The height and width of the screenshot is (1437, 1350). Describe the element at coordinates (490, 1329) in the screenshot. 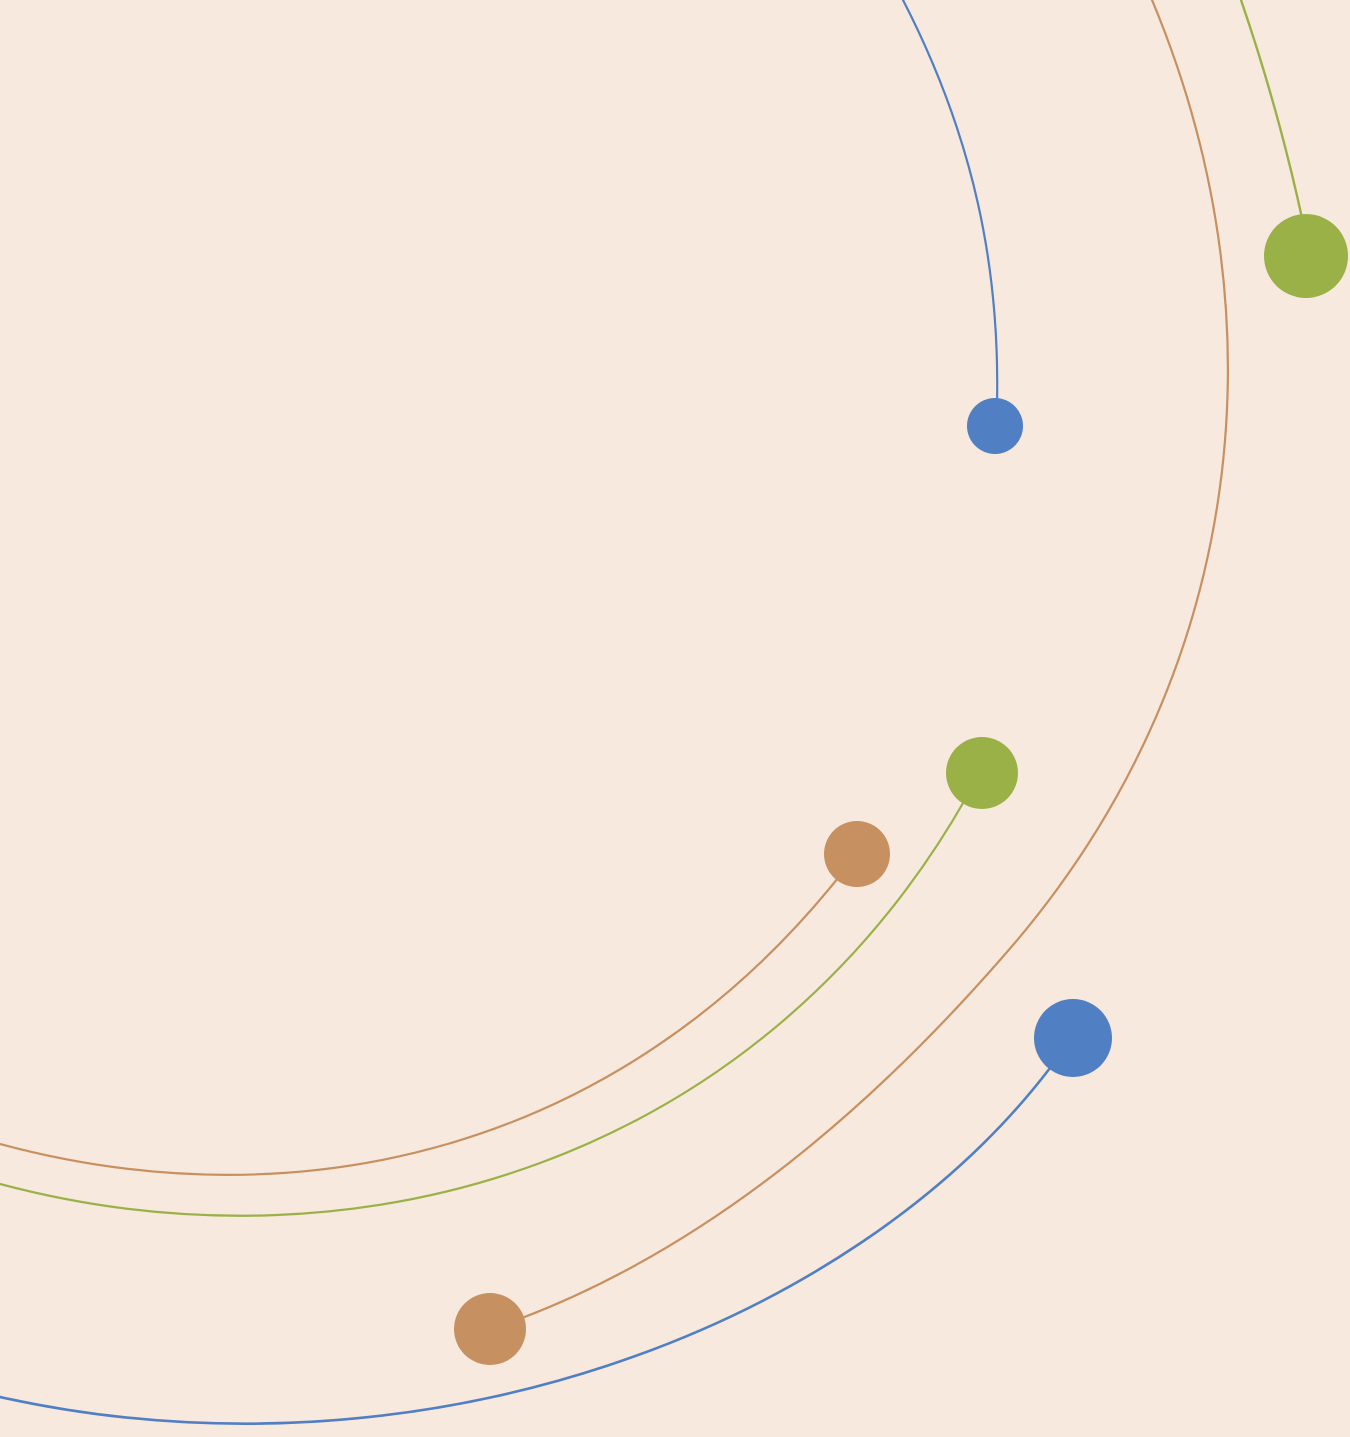

I see `dot-orange-bottom` at that location.